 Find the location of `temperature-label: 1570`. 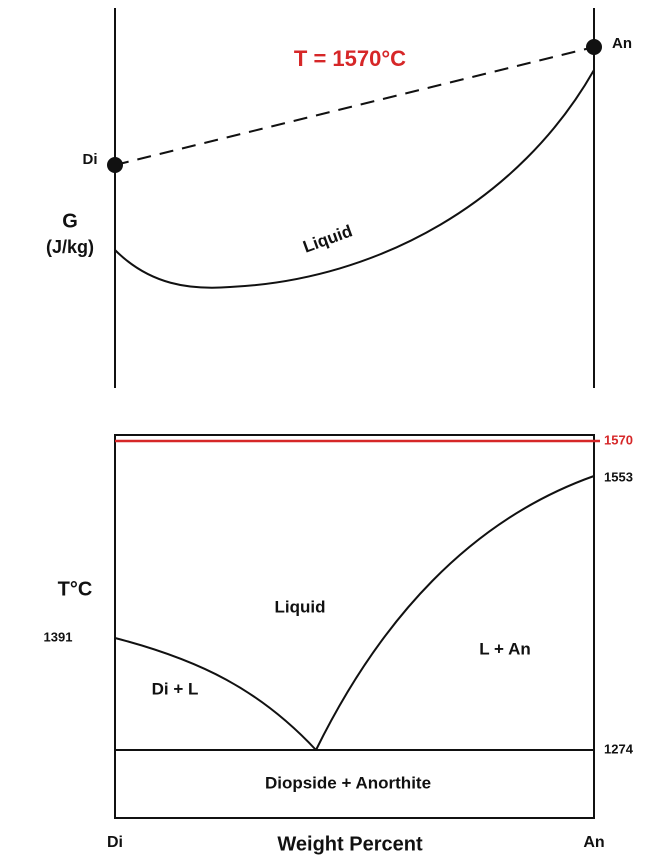

temperature-label: 1570 is located at coordinates (618, 439).